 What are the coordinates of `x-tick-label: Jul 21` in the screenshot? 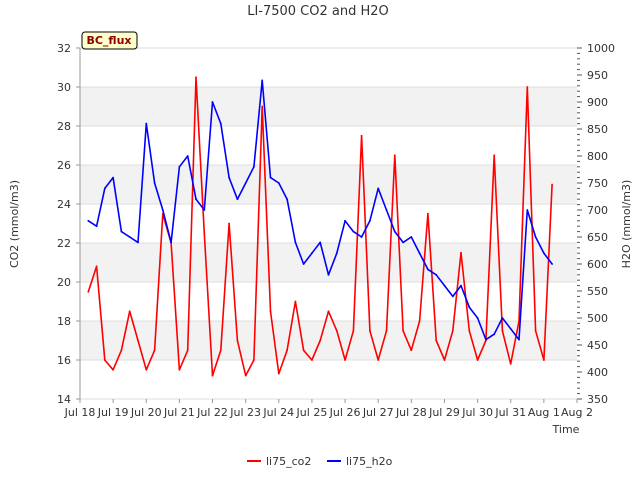 It's located at (179, 412).